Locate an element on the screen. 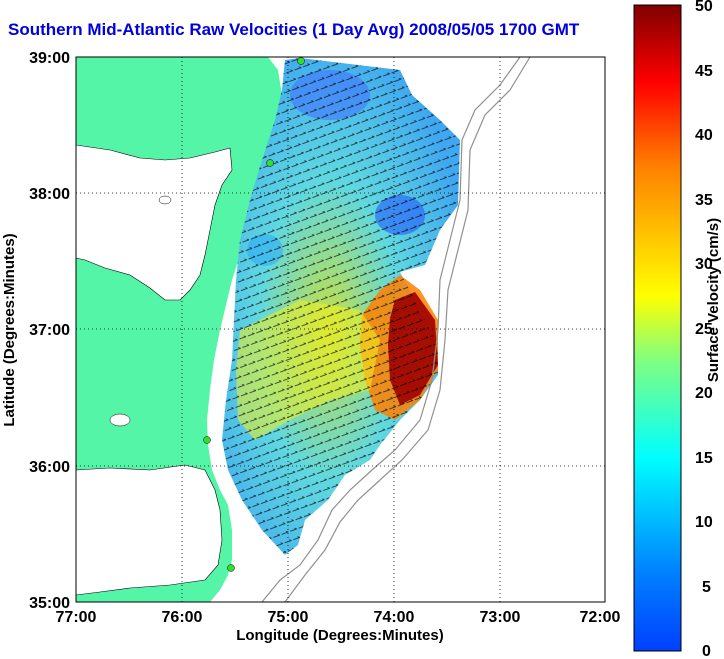  colorbar-tick-label: 45 is located at coordinates (704, 71).